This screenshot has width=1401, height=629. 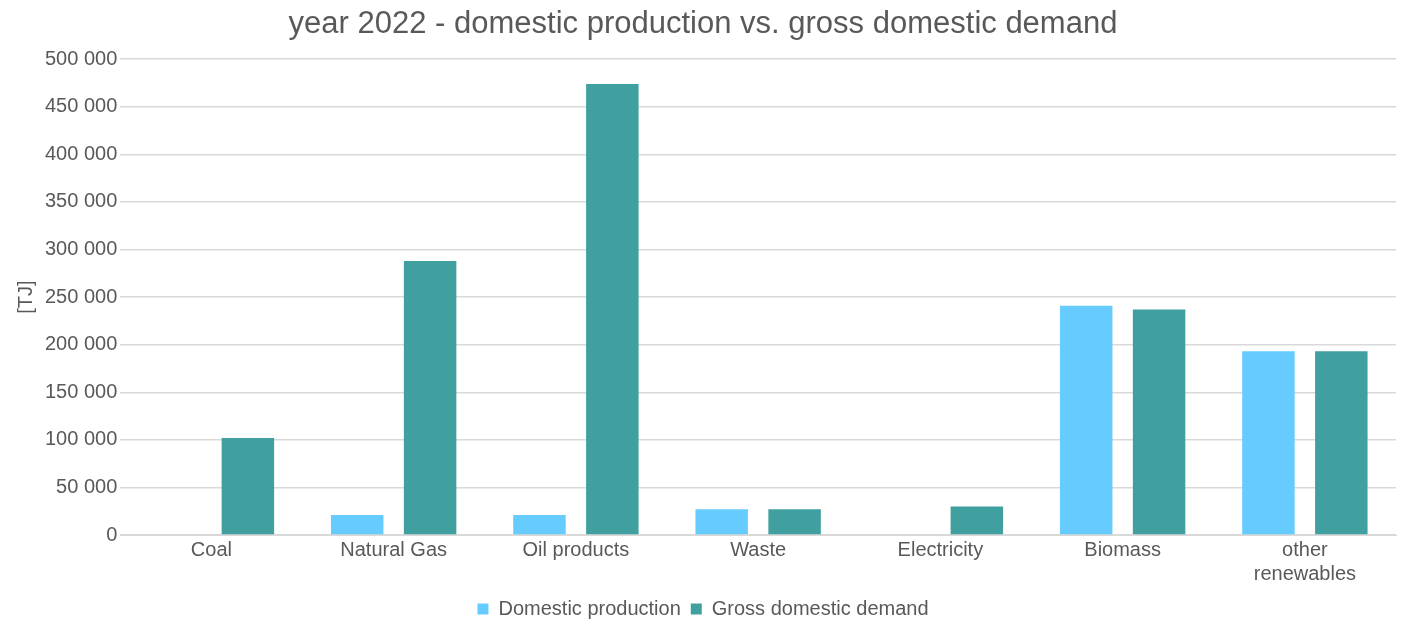 I want to click on y-tick-label: 450 000, so click(x=81, y=105).